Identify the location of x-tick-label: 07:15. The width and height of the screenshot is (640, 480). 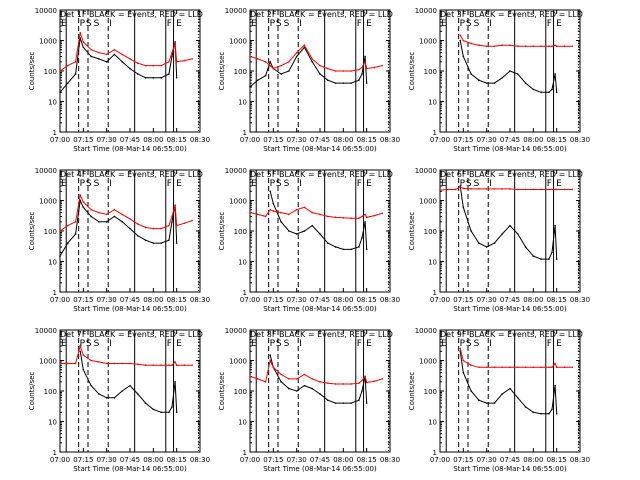
(83, 460).